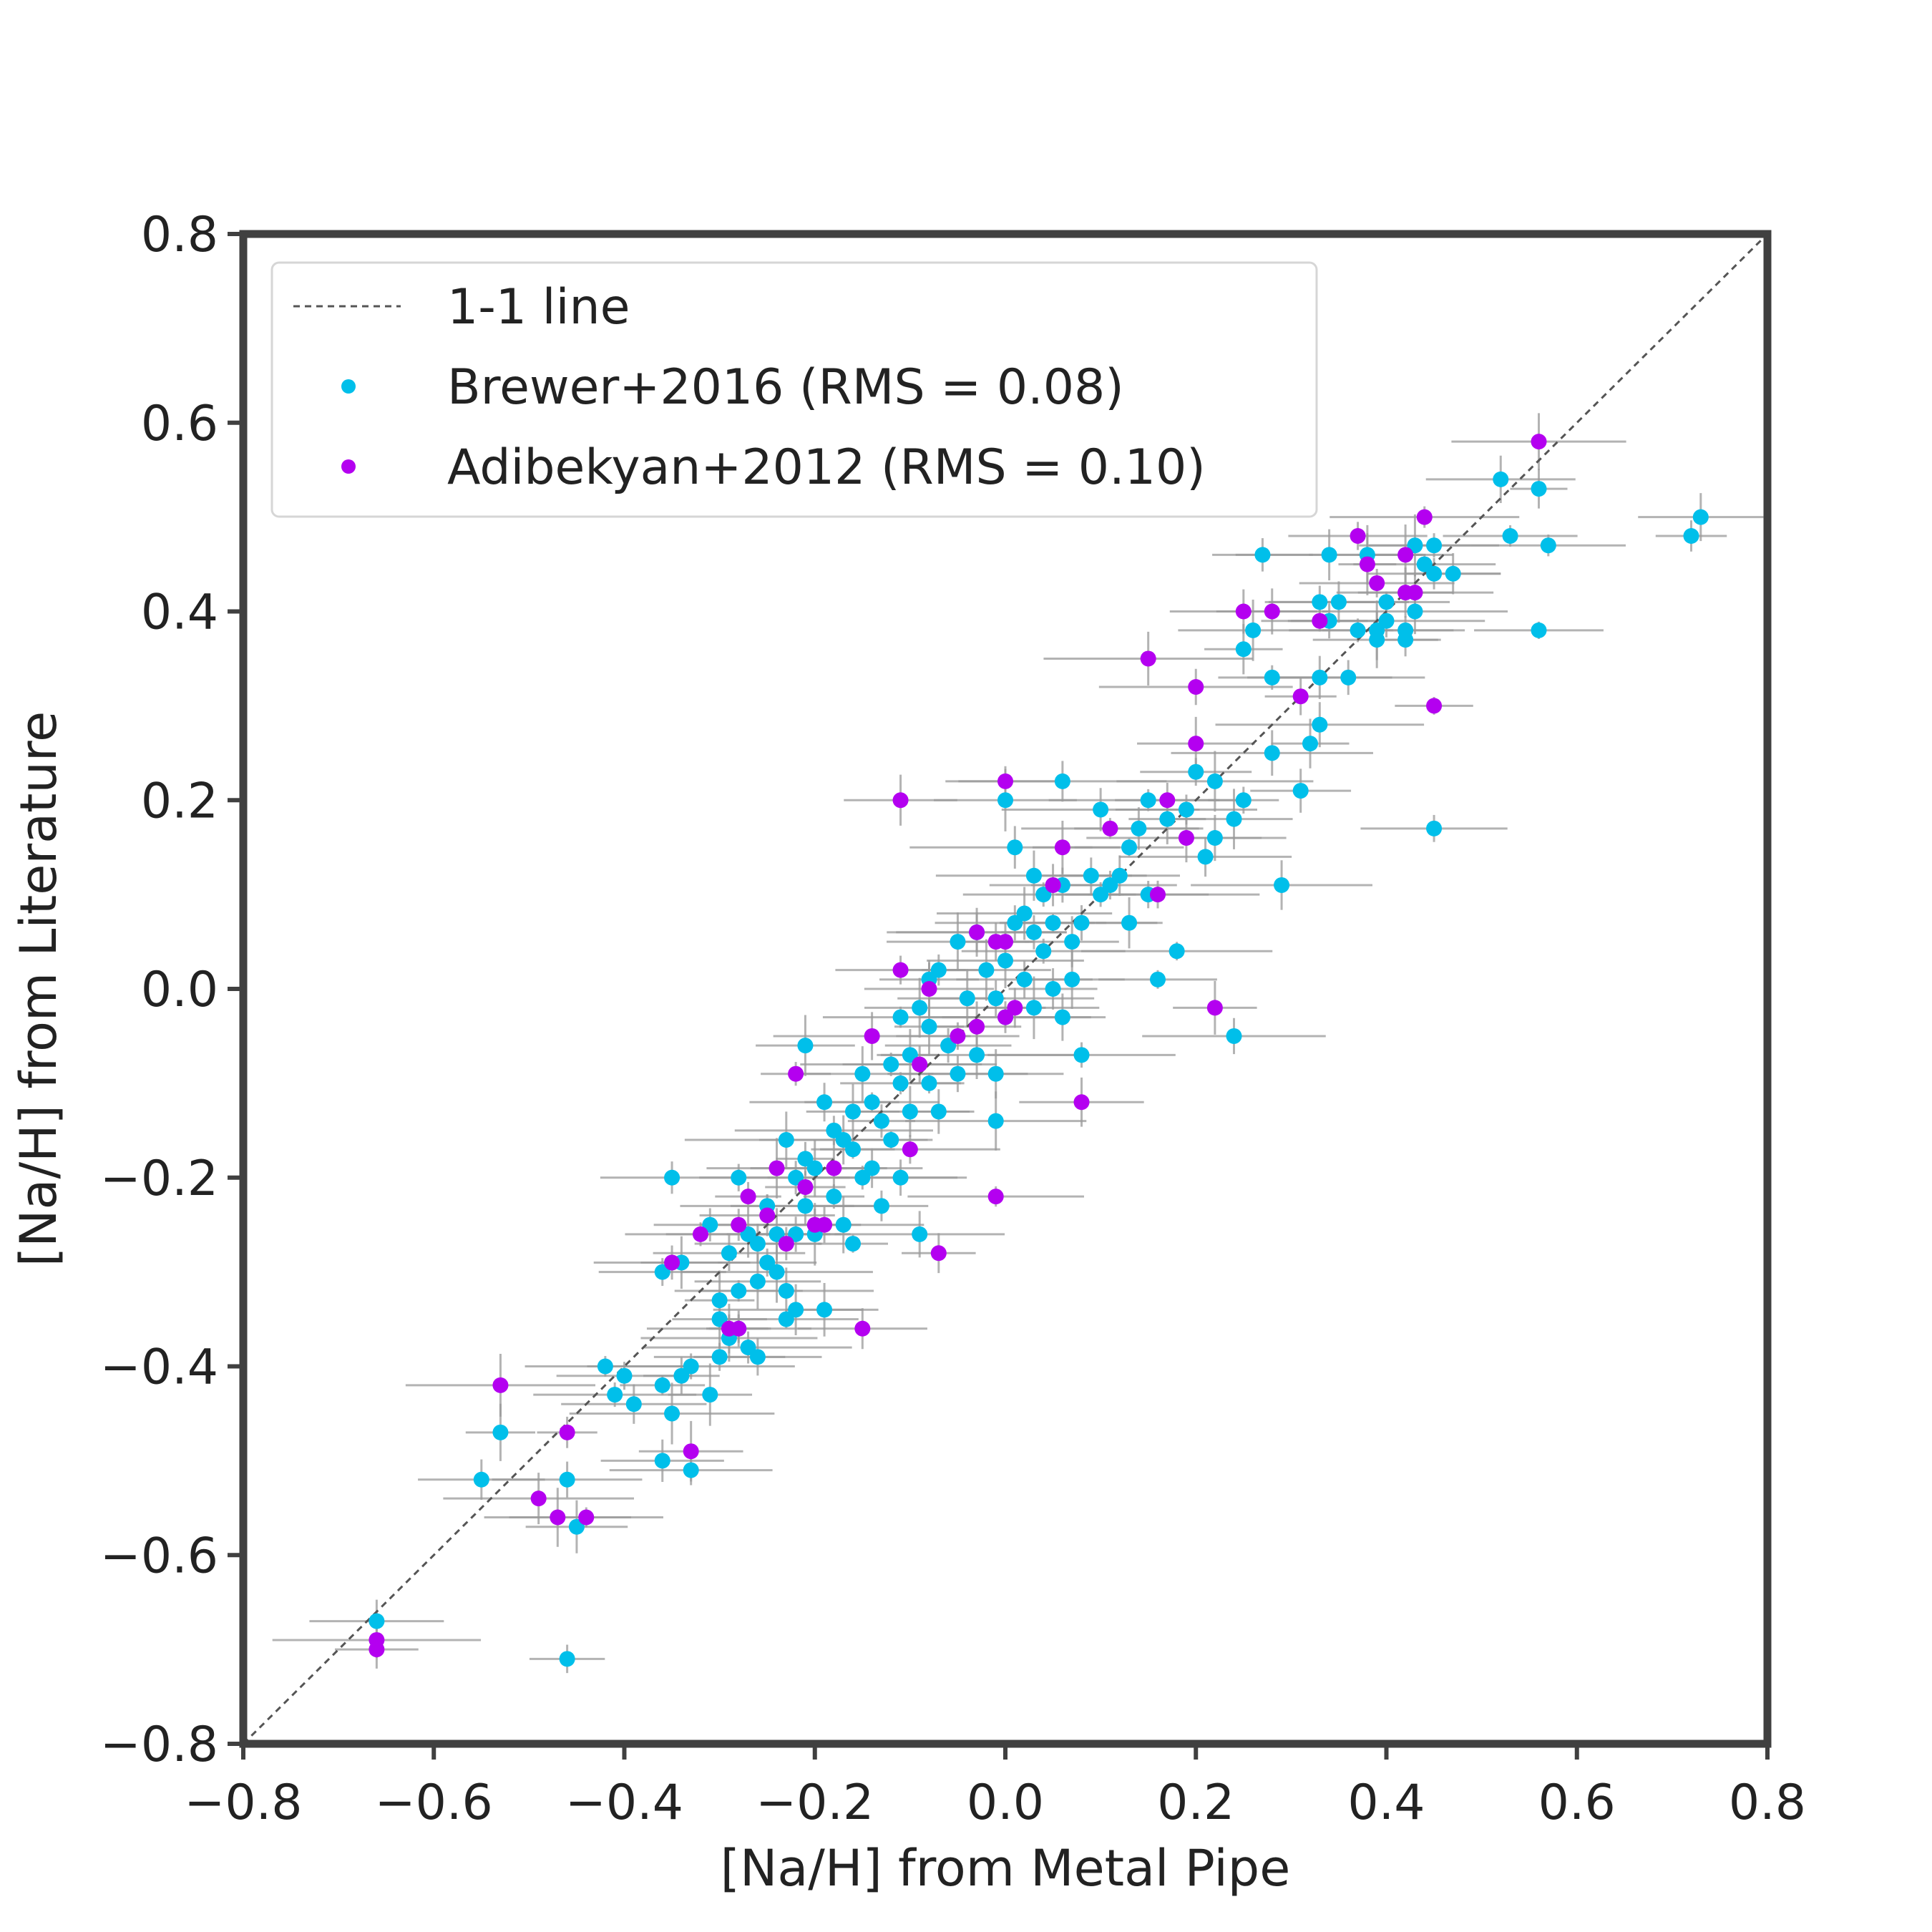  Describe the element at coordinates (243, 1803) in the screenshot. I see `x-tick-label: −0.8` at that location.